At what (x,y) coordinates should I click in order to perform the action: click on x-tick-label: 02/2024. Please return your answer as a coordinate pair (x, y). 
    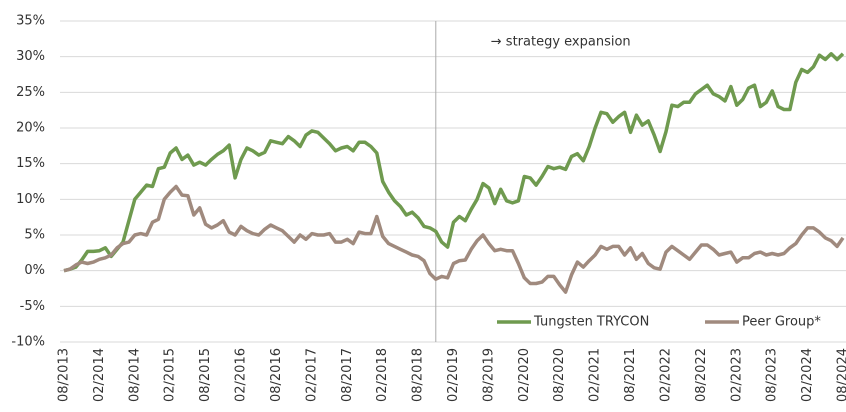
    Looking at the image, I should click on (807, 375).